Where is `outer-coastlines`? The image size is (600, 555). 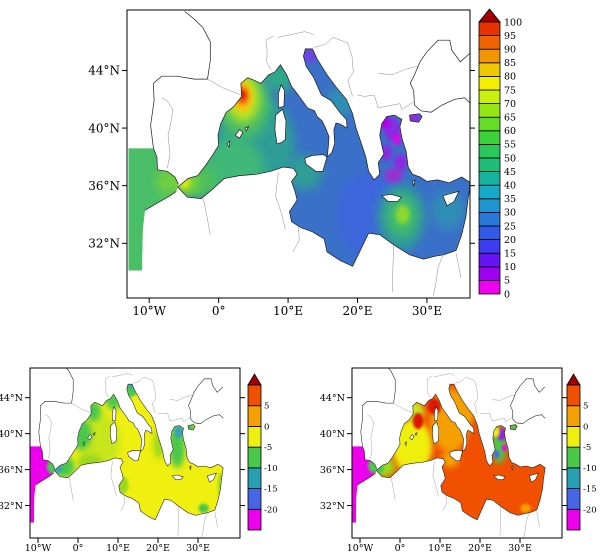
outer-coastlines is located at coordinates (451, 427).